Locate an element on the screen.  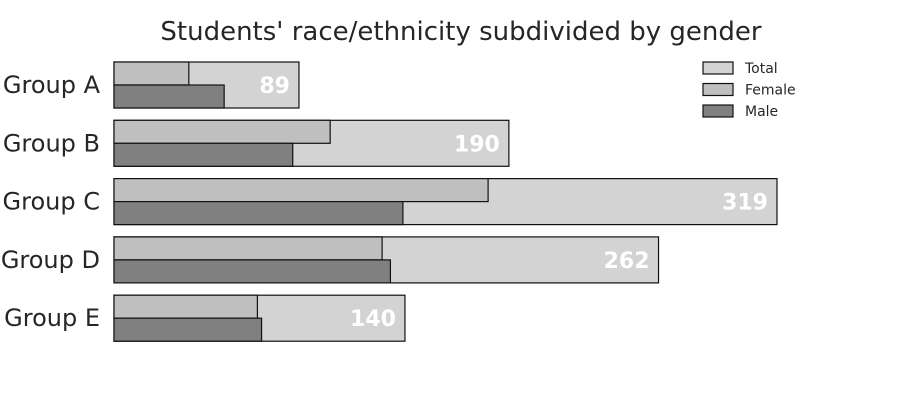
bar-female-group-e is located at coordinates (186, 306).